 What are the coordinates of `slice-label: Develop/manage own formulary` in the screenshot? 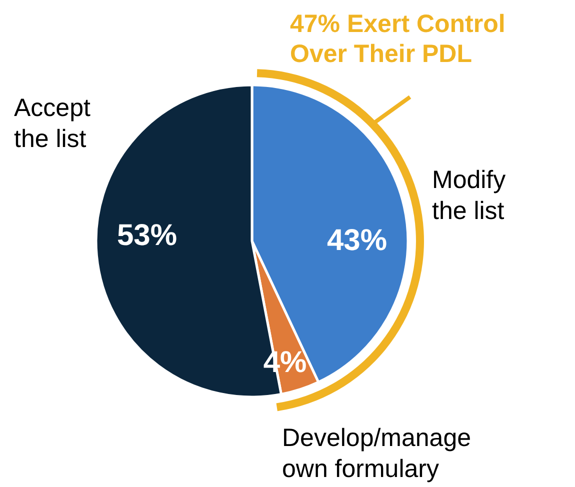 It's located at (377, 453).